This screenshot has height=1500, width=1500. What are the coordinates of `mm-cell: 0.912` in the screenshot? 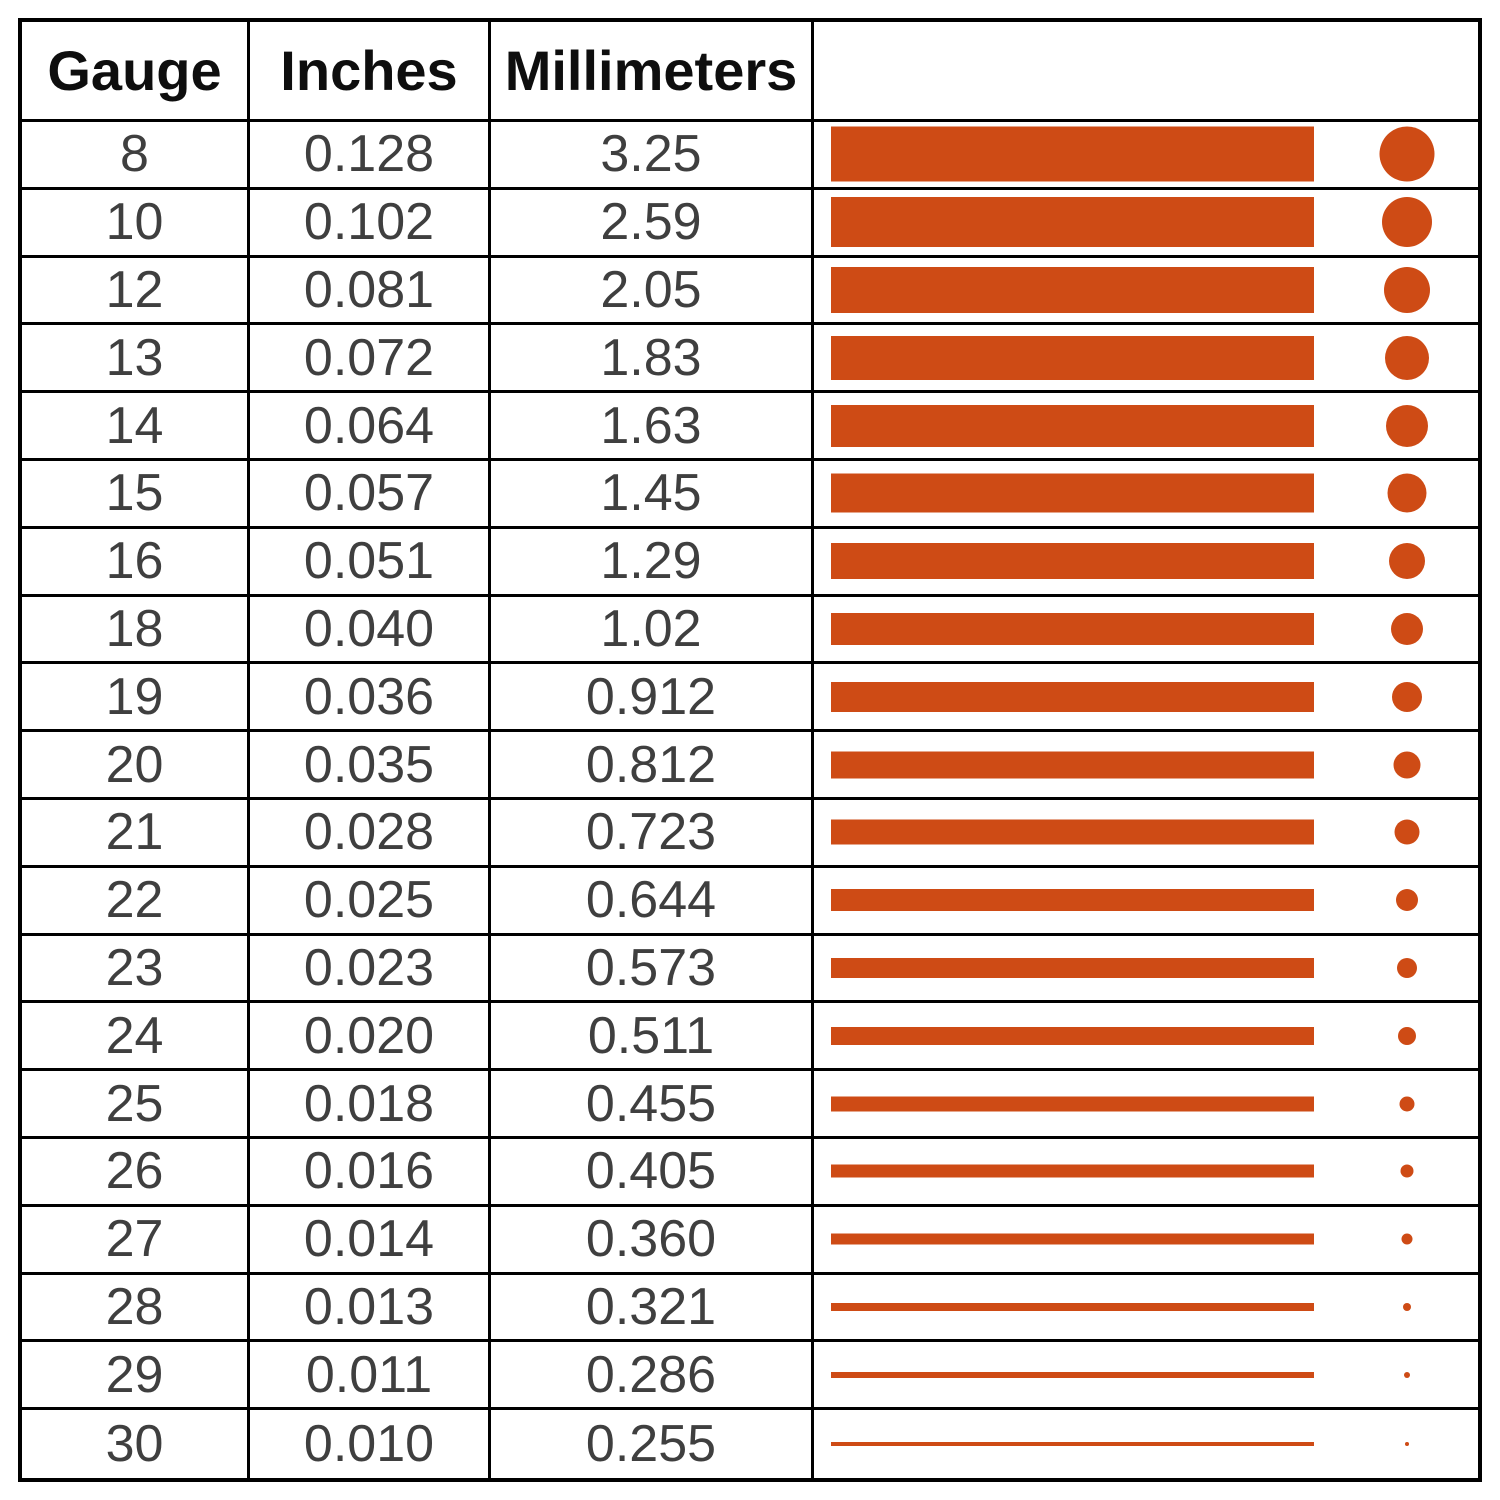 It's located at (652, 697).